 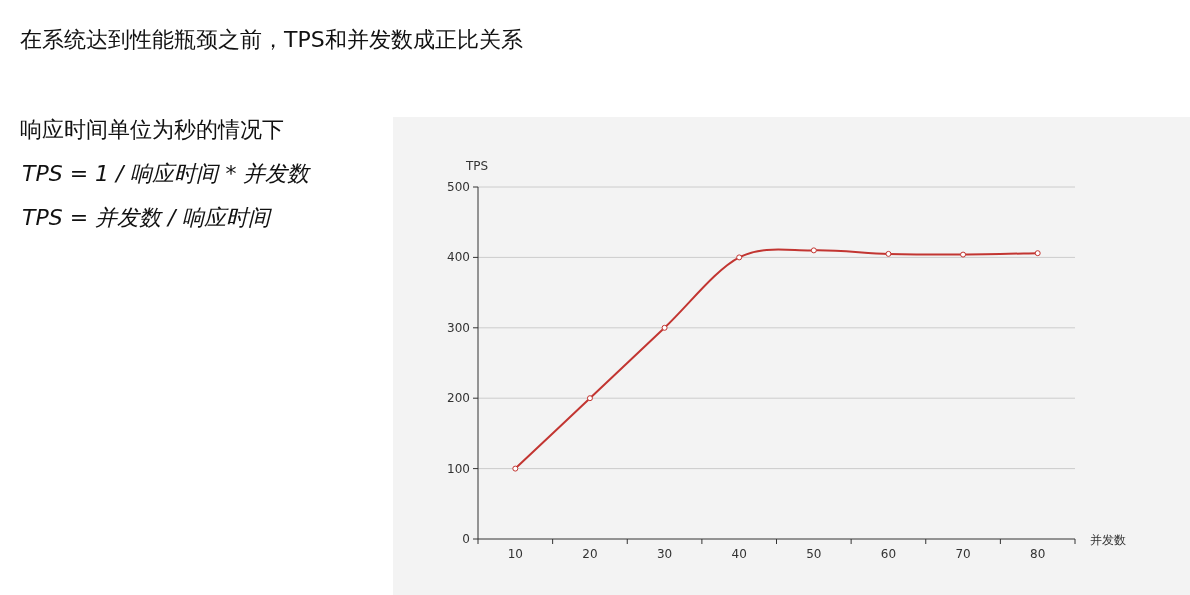 What do you see at coordinates (458, 187) in the screenshot?
I see `y-tick-label: 500` at bounding box center [458, 187].